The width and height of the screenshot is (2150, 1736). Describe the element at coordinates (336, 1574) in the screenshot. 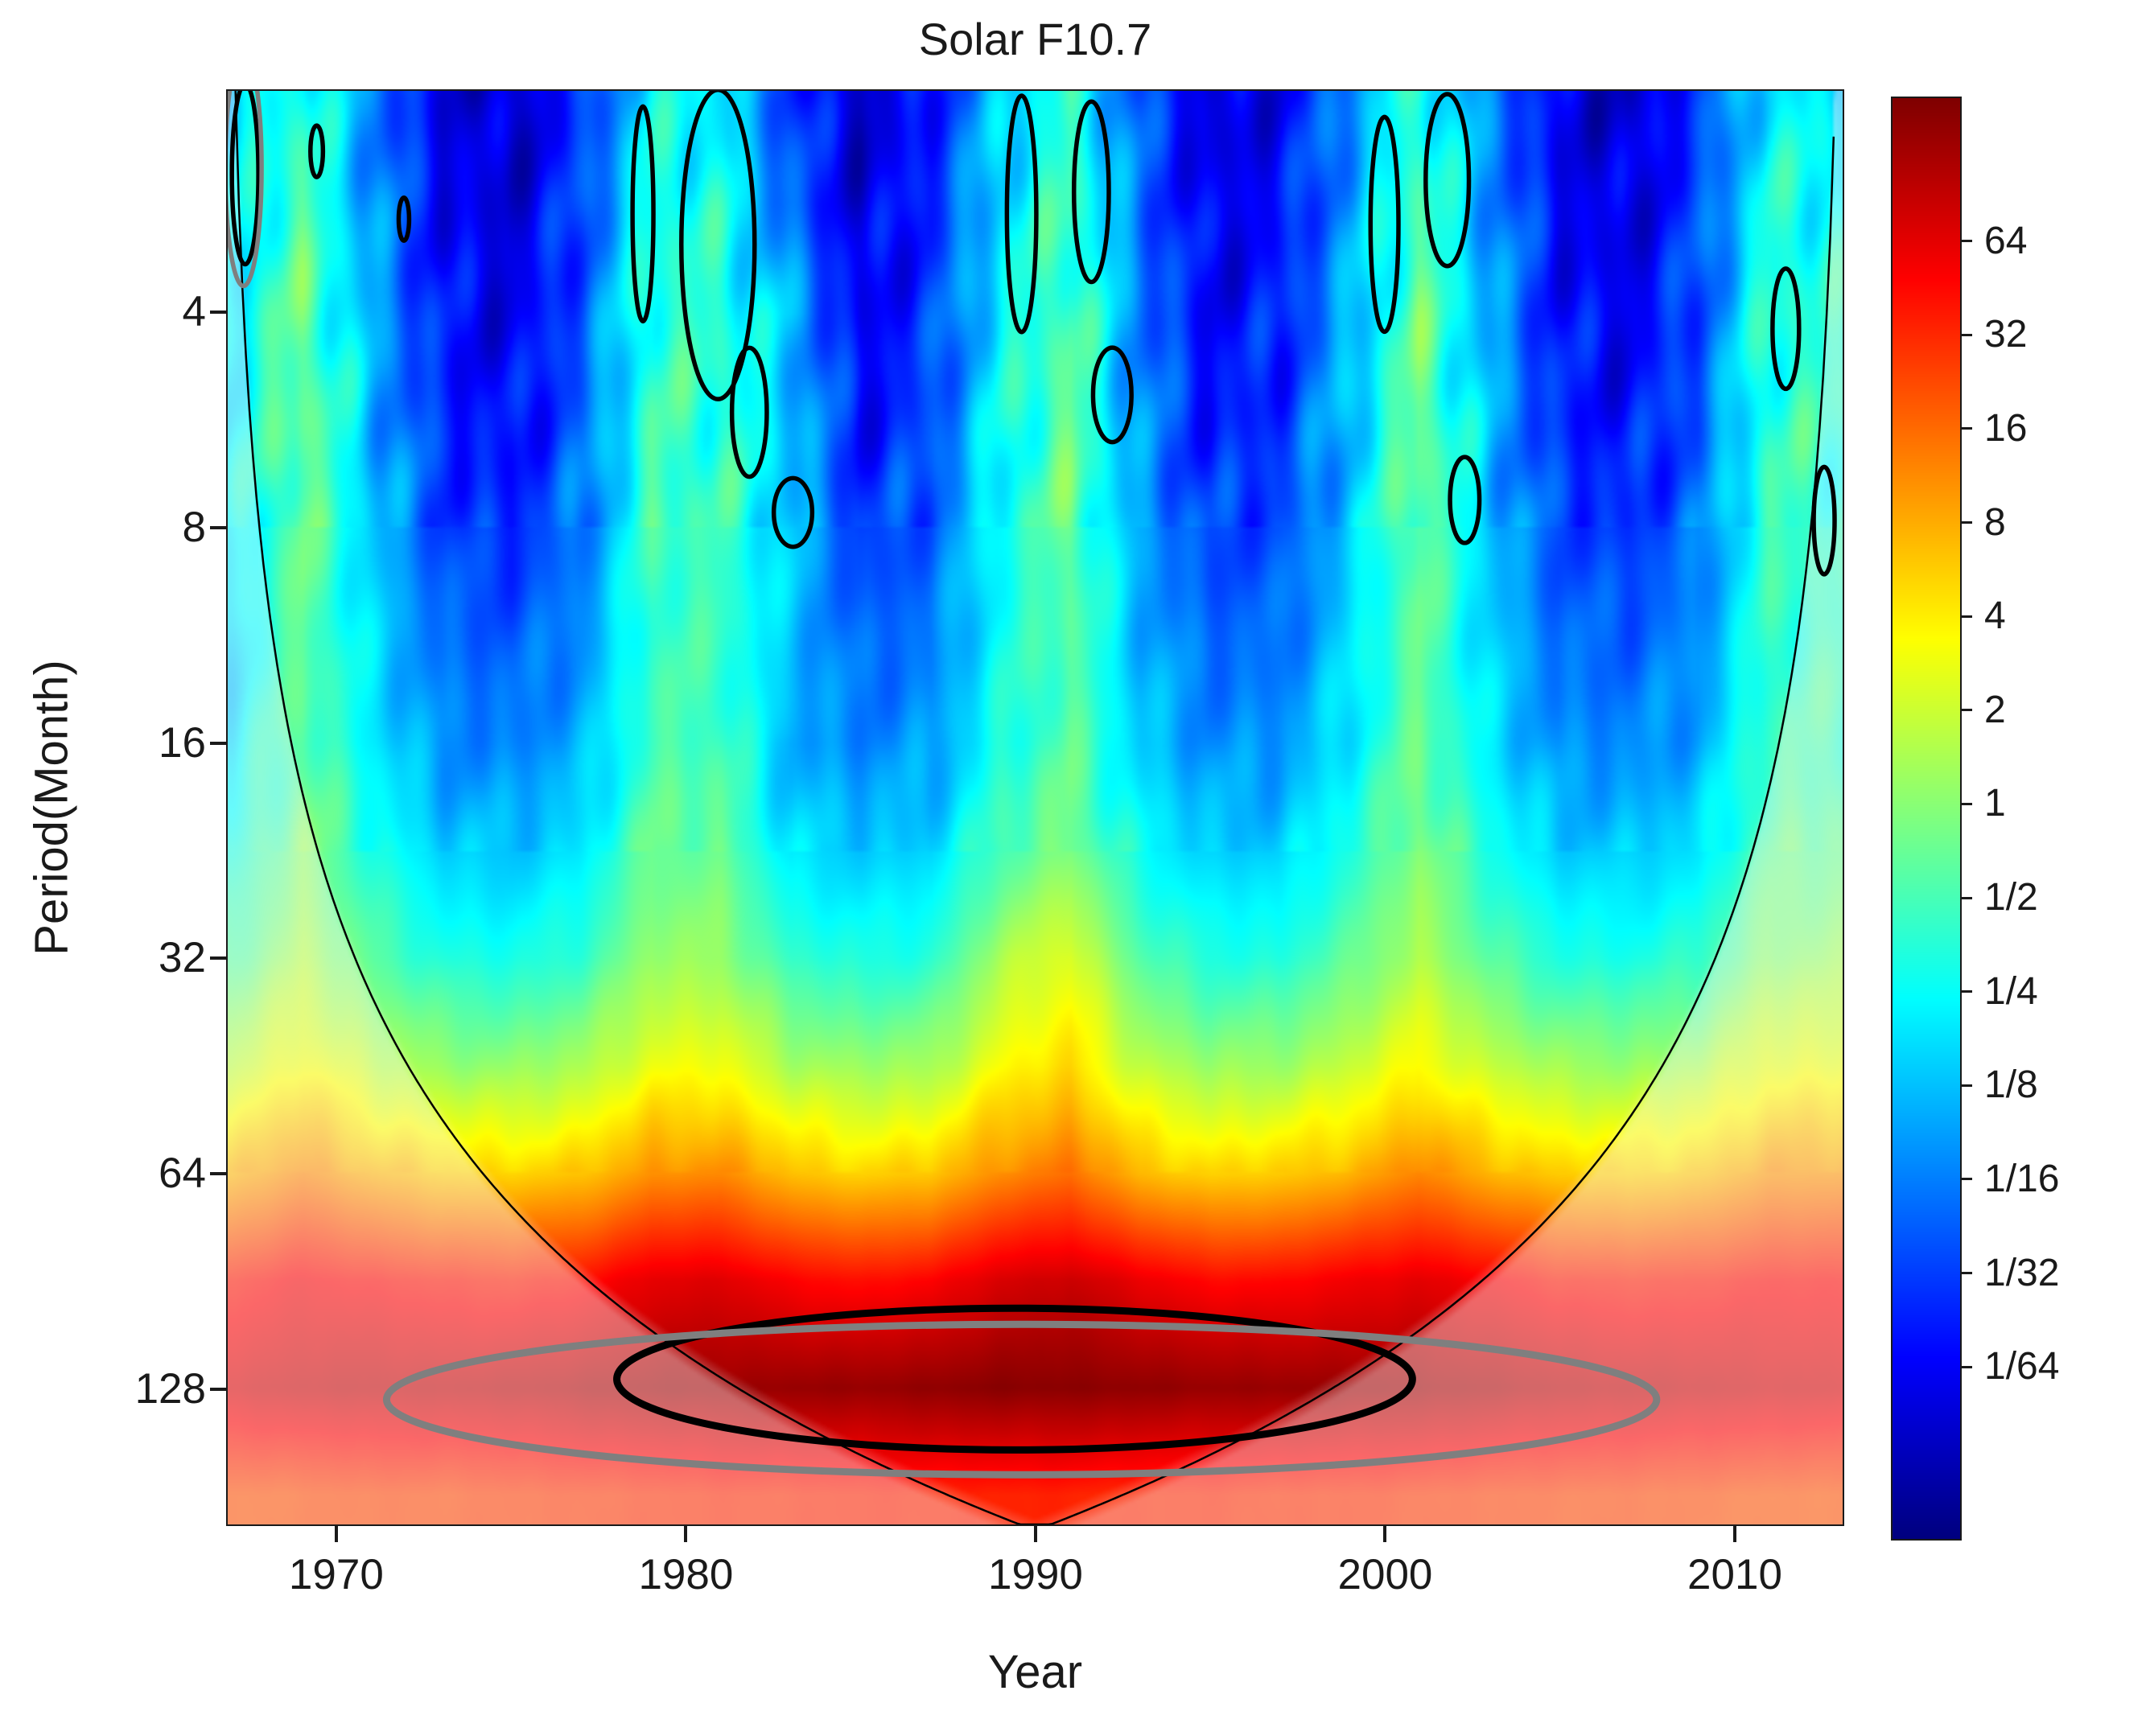

I see `x-tick-label: 1970` at that location.